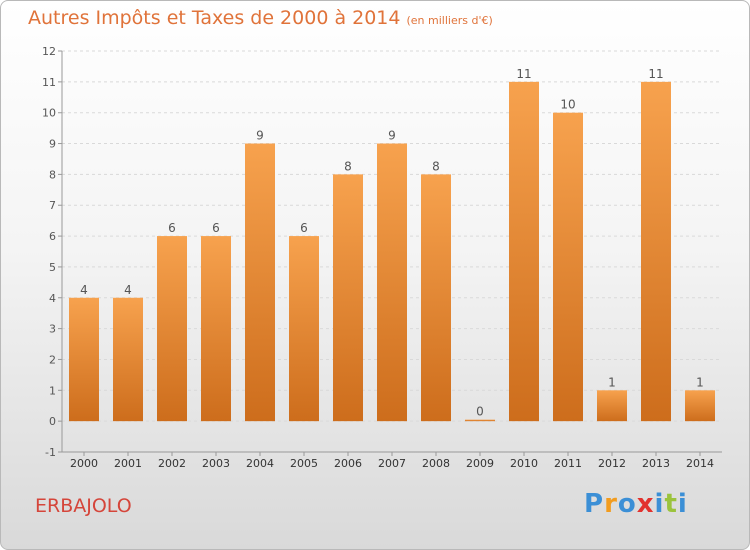  I want to click on x-tick-label: 2000, so click(84, 463).